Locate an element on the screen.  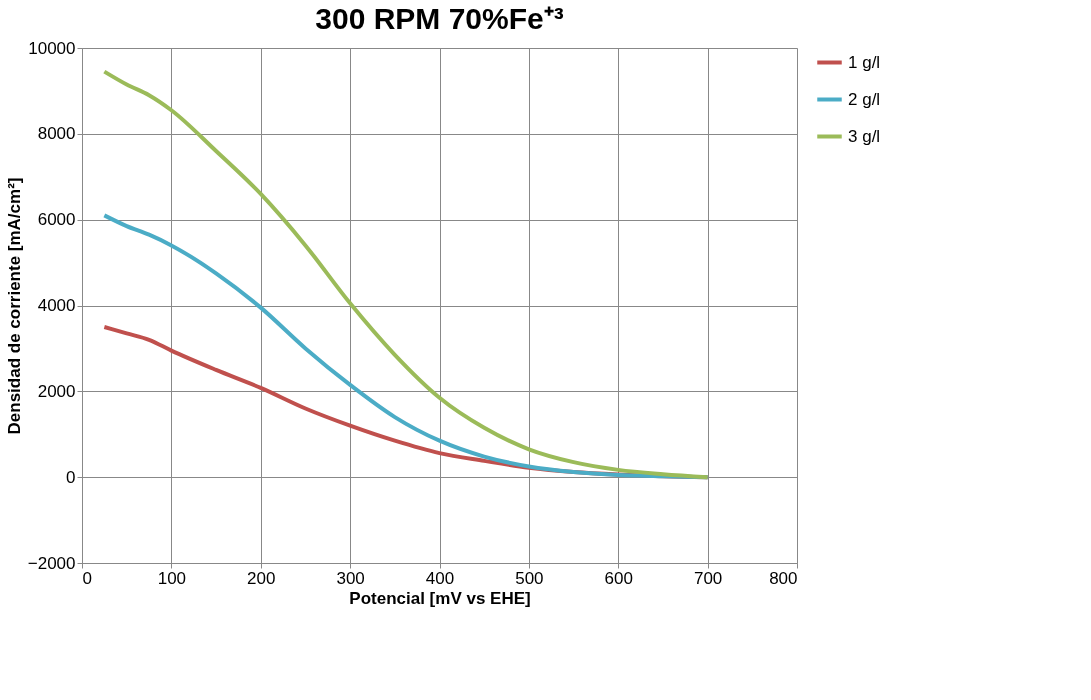
y-tick-label: −2000 is located at coordinates (51, 563).